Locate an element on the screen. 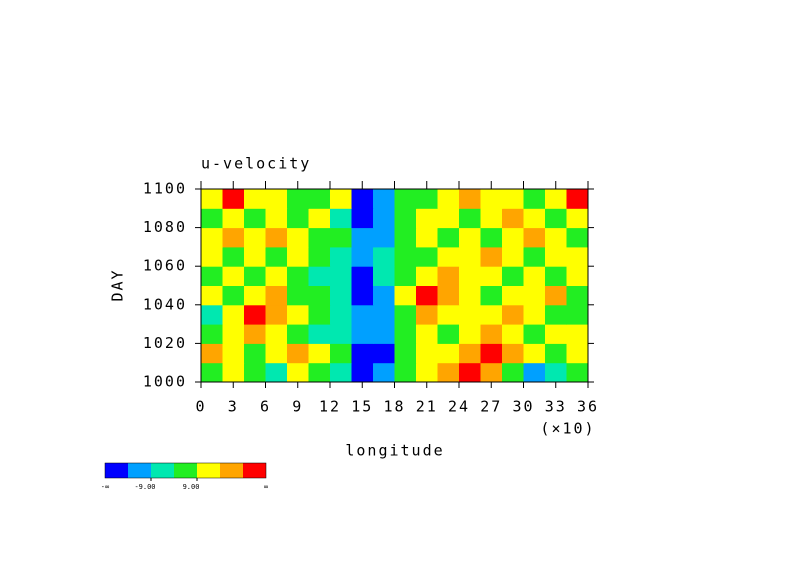 The image size is (789, 562). y-tick-label: 1020 is located at coordinates (165, 343).